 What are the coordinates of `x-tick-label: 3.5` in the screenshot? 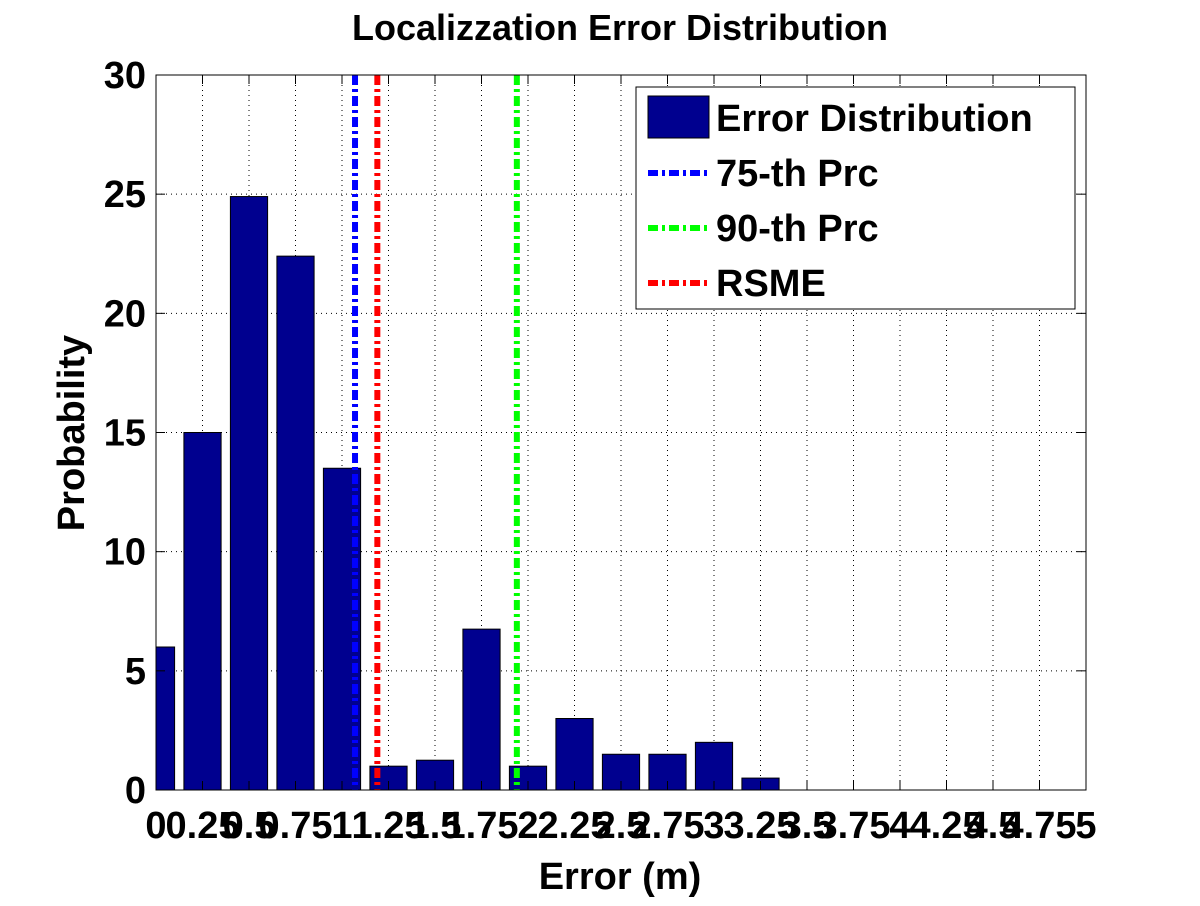 It's located at (807, 826).